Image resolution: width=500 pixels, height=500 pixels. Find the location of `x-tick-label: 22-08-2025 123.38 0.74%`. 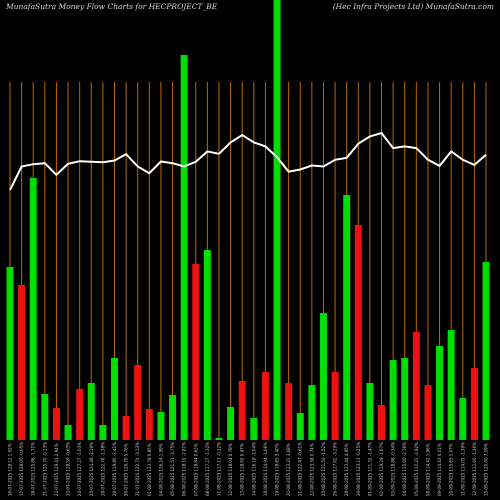

x-tick-label: 22-08-2025 123.38 0.74% is located at coordinates (311, 469).